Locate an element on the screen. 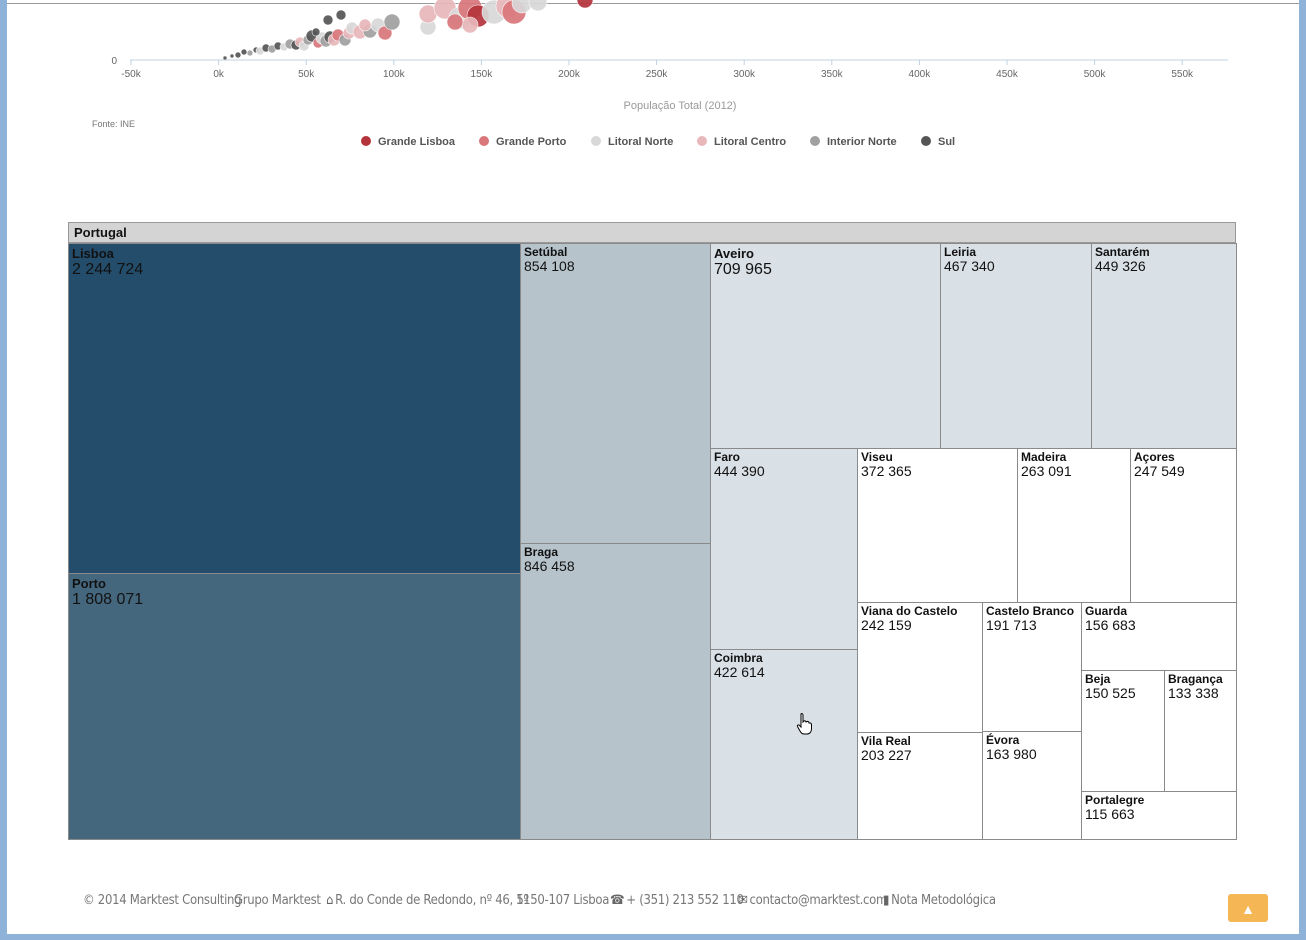 The width and height of the screenshot is (1306, 940). cell-value: 467 340 is located at coordinates (969, 266).